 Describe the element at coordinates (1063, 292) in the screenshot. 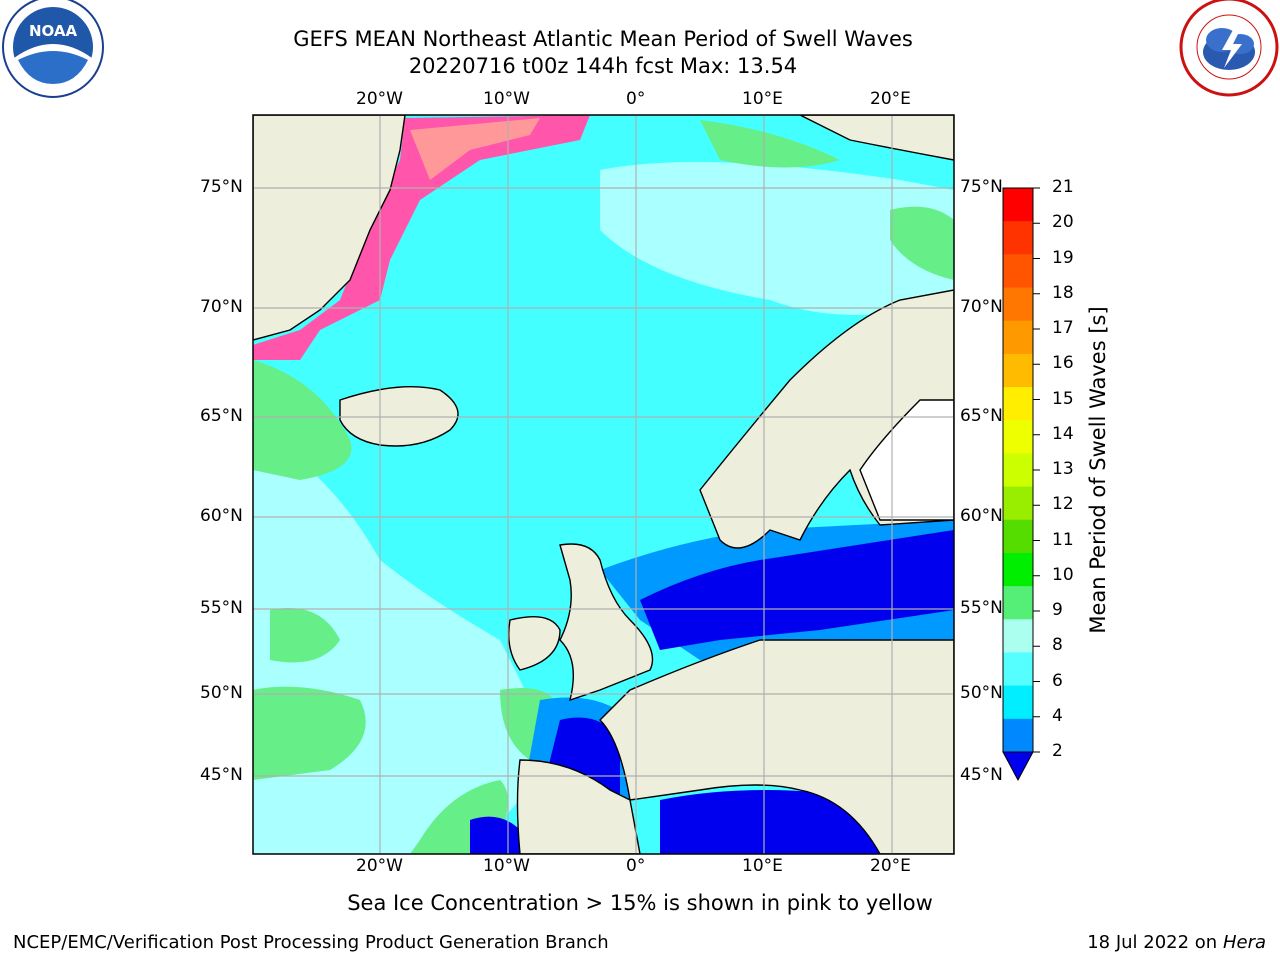

I see `colorbar-tick-label: 18` at that location.